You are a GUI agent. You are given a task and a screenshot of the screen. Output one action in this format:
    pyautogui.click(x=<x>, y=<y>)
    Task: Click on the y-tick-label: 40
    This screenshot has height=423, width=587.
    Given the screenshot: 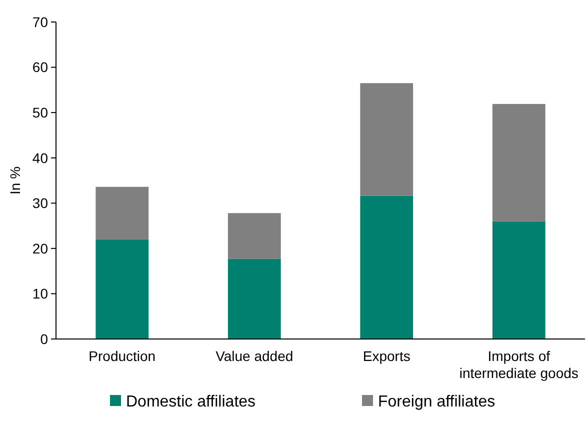 What is the action you would take?
    pyautogui.click(x=40, y=158)
    